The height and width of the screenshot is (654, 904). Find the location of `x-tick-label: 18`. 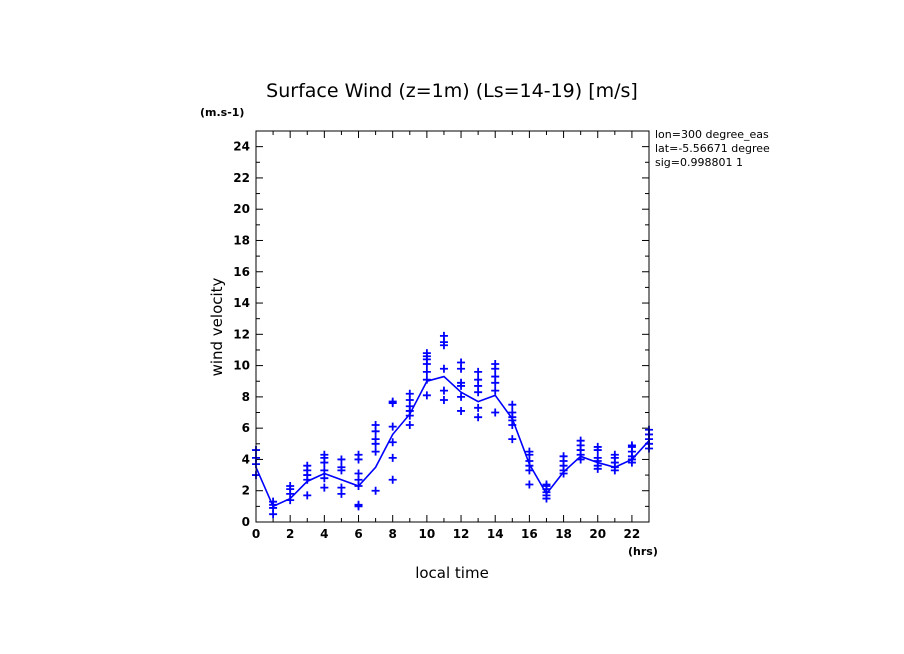

x-tick-label: 18 is located at coordinates (563, 534).